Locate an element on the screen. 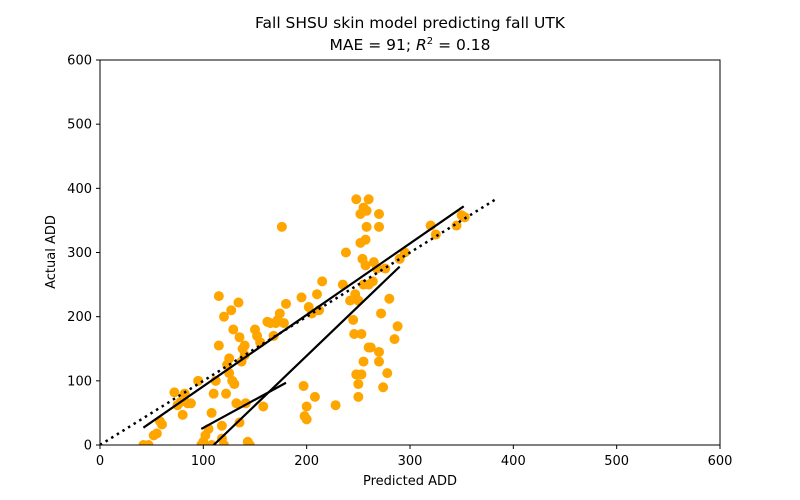 This screenshot has width=800, height=500. subtitle-r-symbol: R is located at coordinates (421, 45).